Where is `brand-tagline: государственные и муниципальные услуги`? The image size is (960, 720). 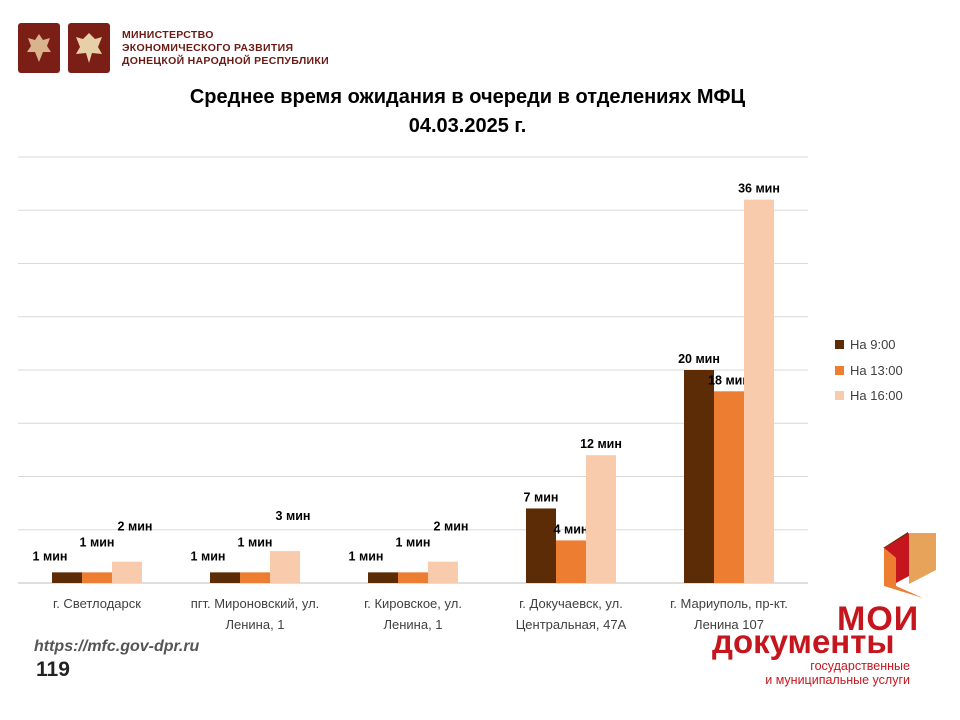
brand-tagline: государственные и муниципальные услуги is located at coordinates (815, 673).